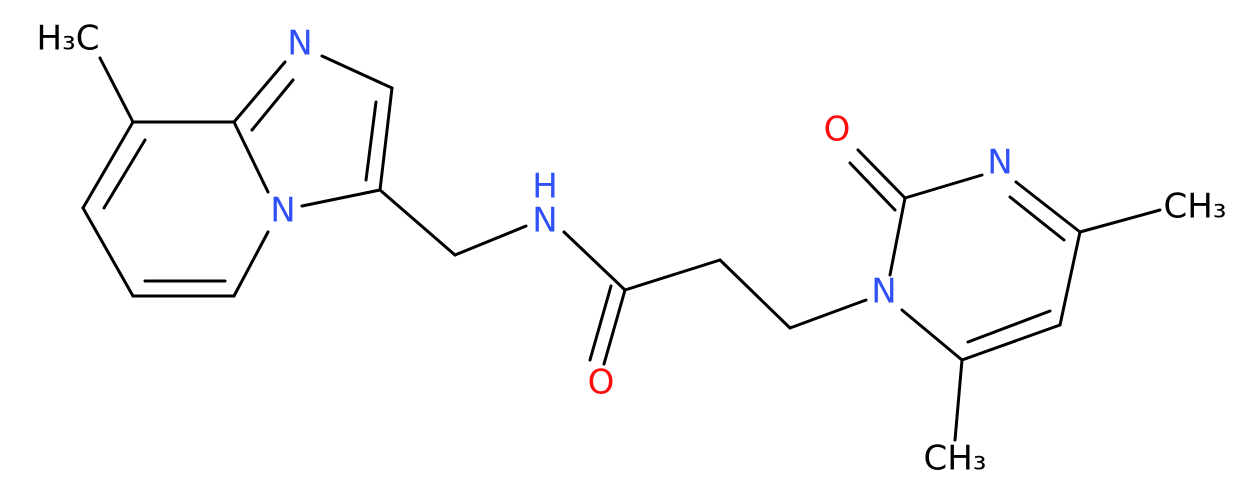 This screenshot has height=501, width=1258. What do you see at coordinates (68, 39) in the screenshot?
I see `atom-label: H₃C` at bounding box center [68, 39].